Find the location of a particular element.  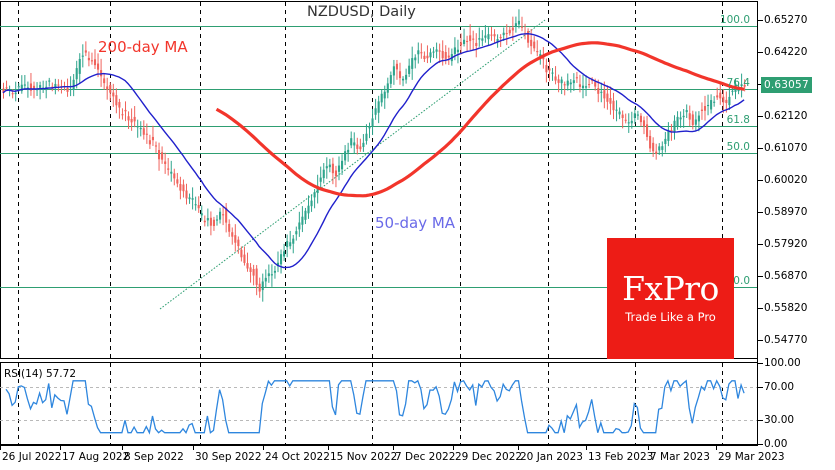

price-tick-label: 0.55820 is located at coordinates (786, 308).